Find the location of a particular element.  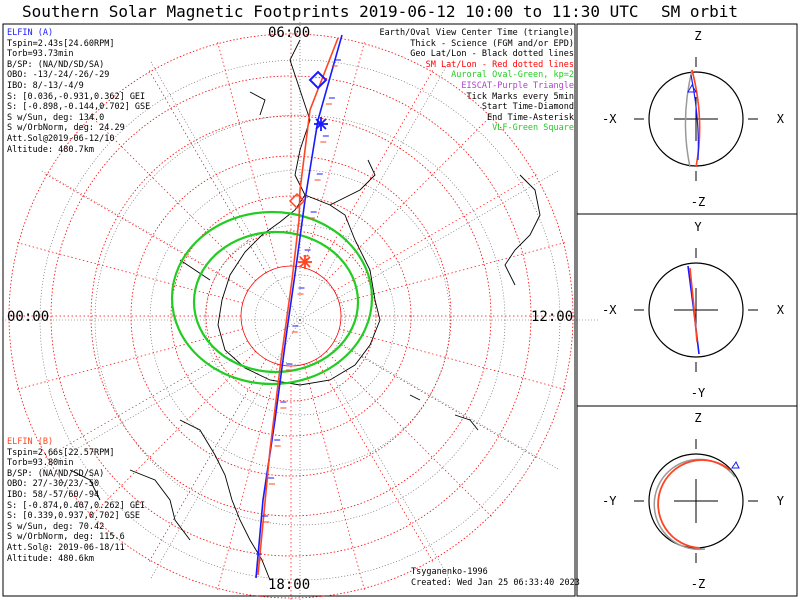

axis-label-right: X is located at coordinates (781, 119).